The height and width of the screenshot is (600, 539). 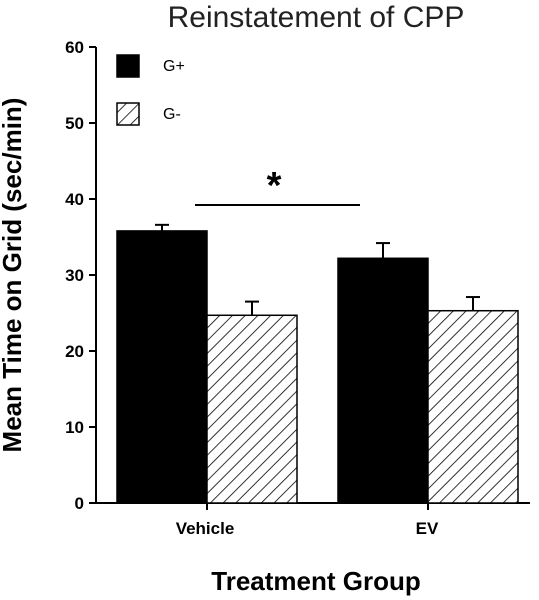 I want to click on significance-star: *, so click(x=274, y=186).